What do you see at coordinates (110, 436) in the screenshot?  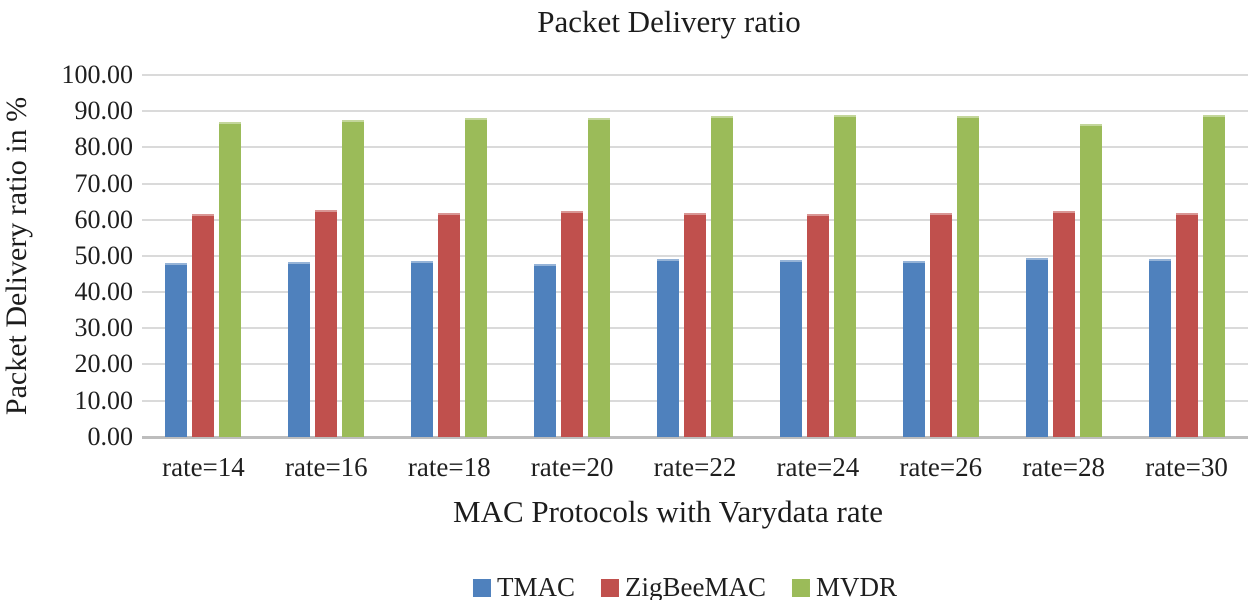 I see `y-tick-label: 0.00` at bounding box center [110, 436].